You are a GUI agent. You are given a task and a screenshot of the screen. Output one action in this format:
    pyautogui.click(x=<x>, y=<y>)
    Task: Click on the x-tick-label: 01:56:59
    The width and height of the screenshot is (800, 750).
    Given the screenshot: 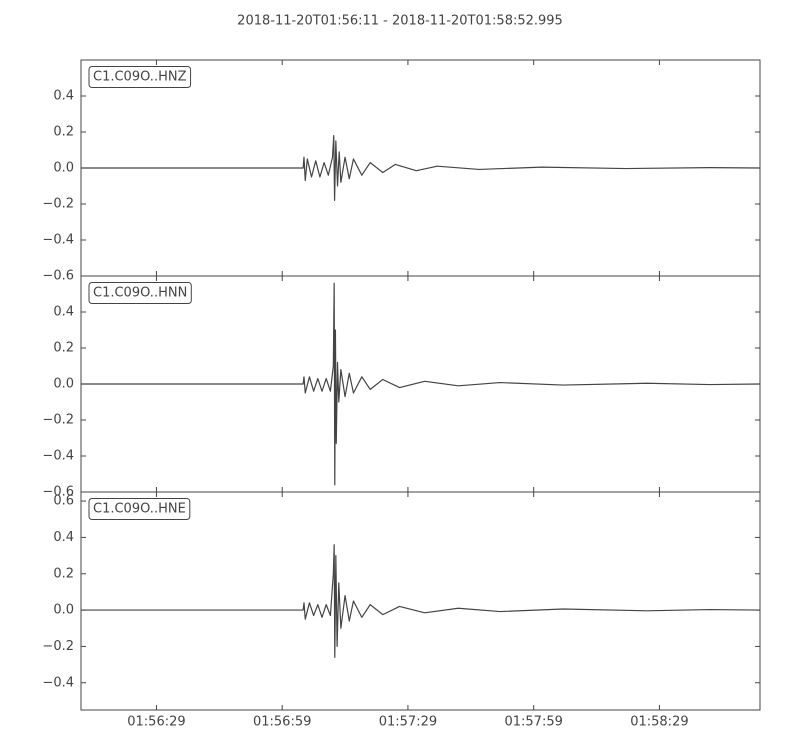 What is the action you would take?
    pyautogui.click(x=282, y=722)
    